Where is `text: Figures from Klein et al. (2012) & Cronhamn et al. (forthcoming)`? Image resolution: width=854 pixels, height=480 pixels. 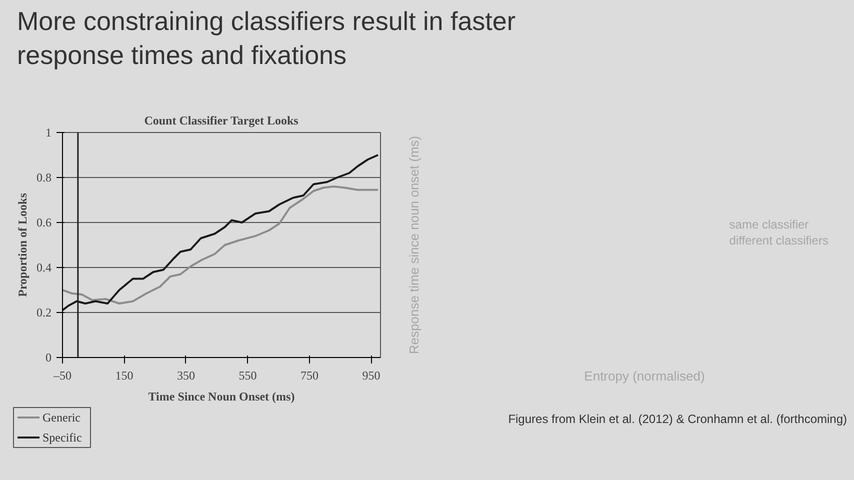 text: Figures from Klein et al. (2012) & Cronhamn et al. (forthcoming) is located at coordinates (677, 419).